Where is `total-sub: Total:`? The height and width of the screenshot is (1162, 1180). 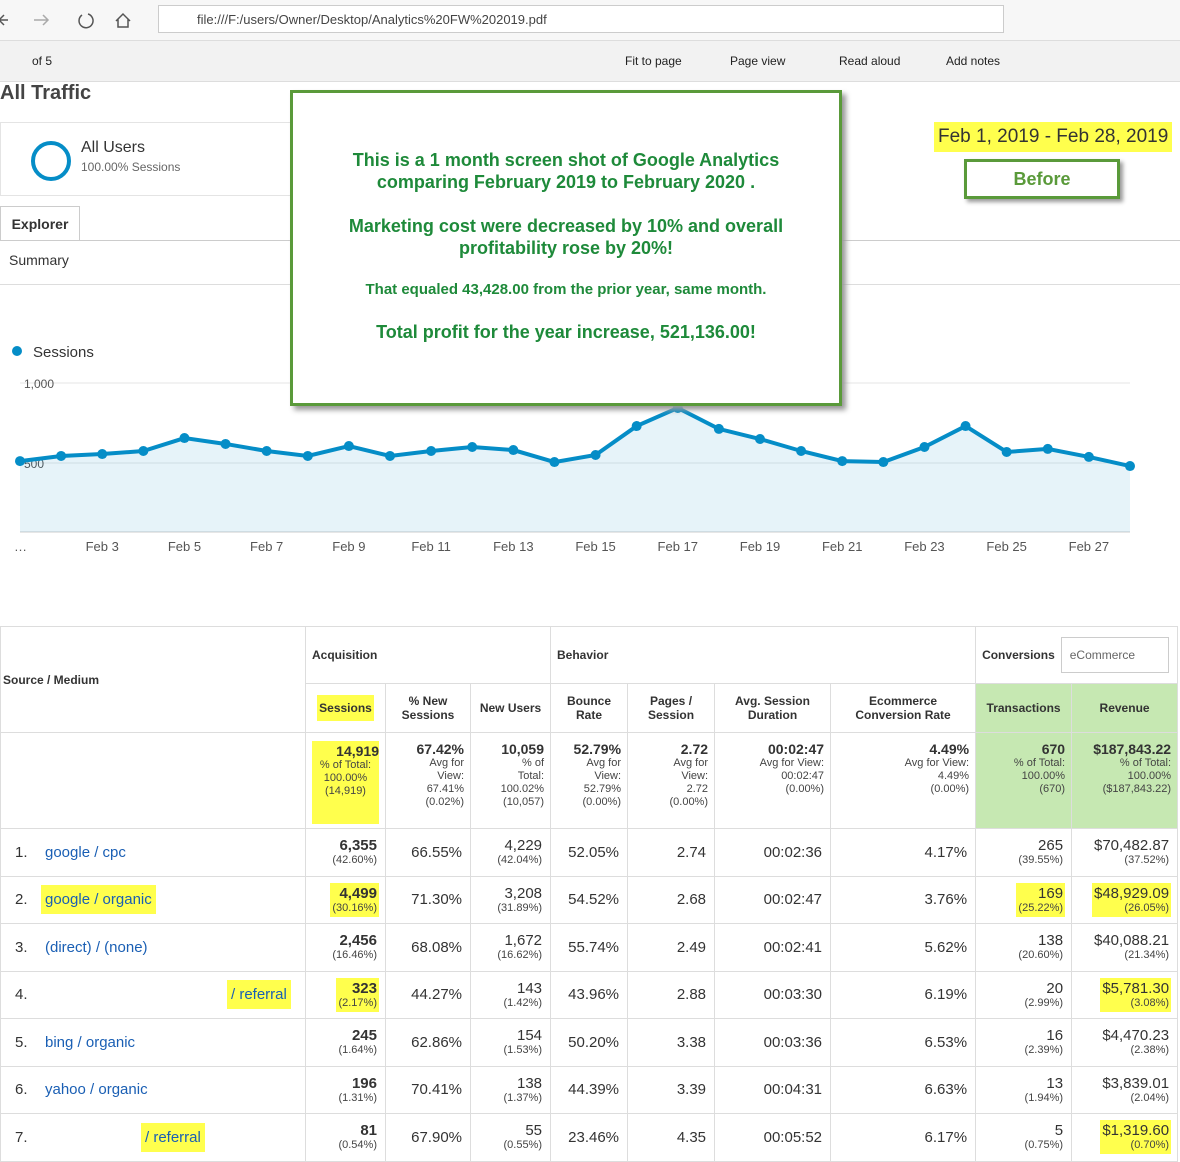
total-sub: Total: is located at coordinates (531, 776).